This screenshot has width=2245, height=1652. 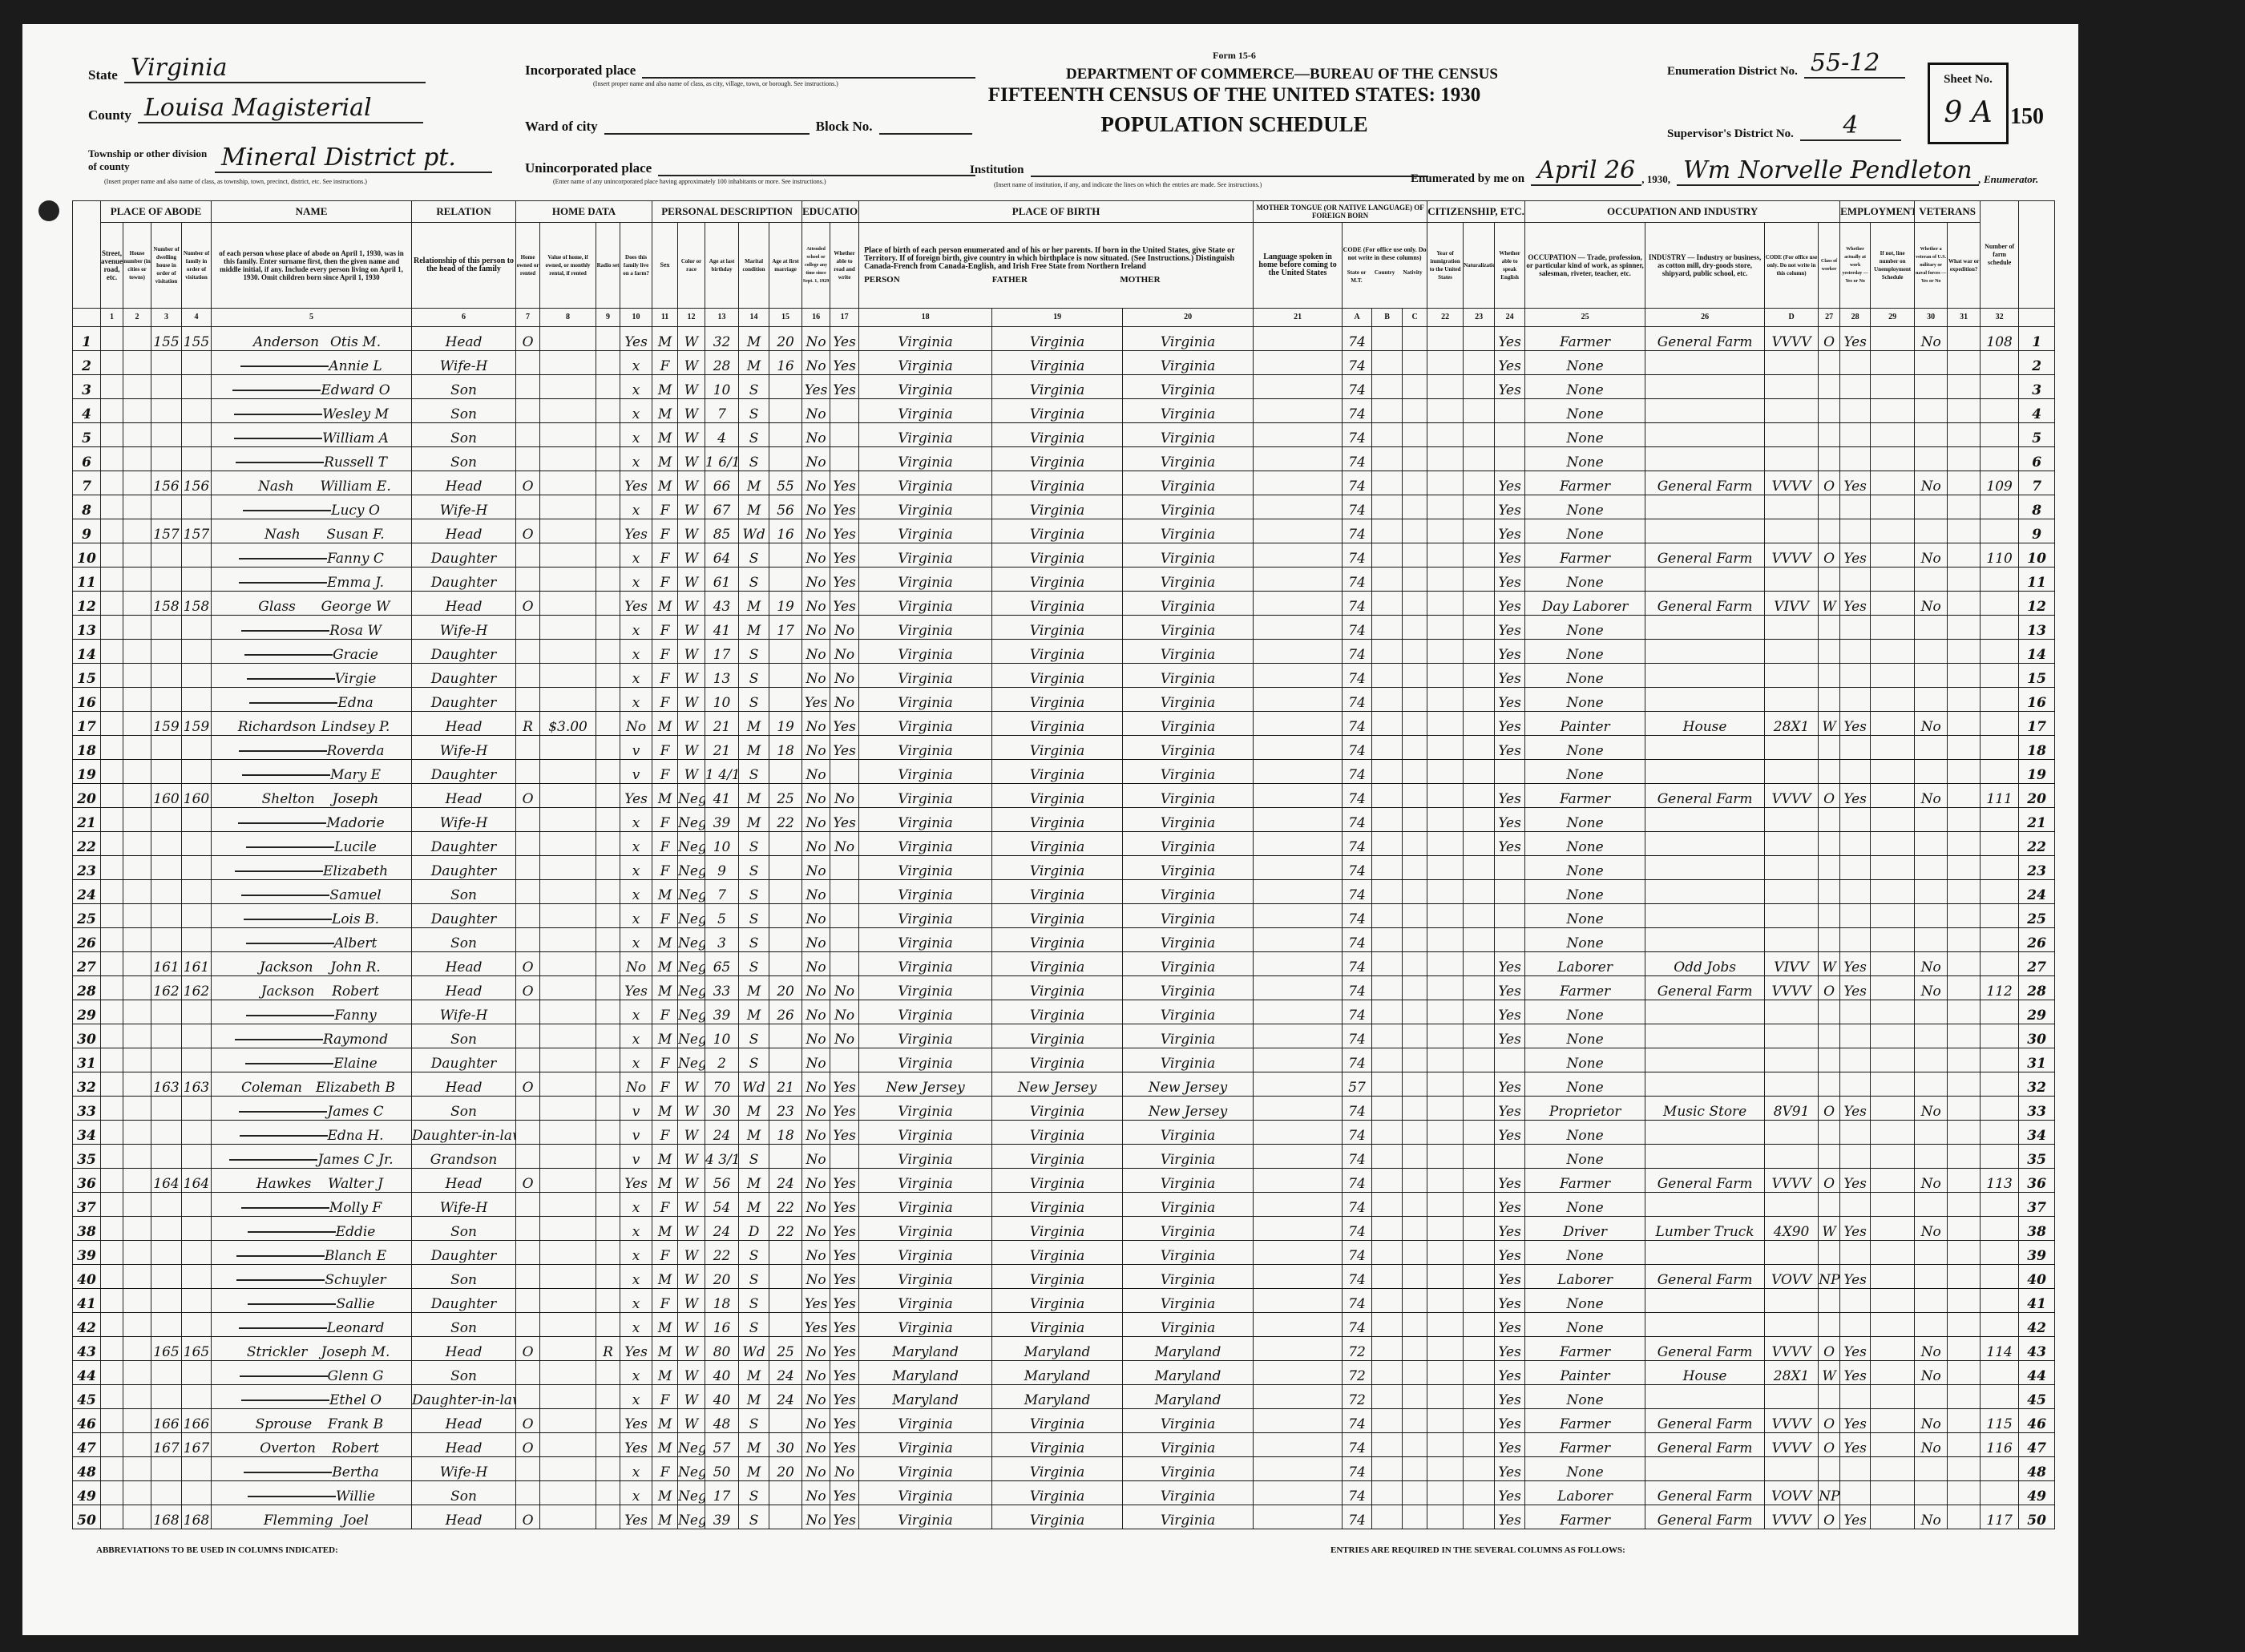 What do you see at coordinates (1357, 1156) in the screenshot?
I see `code-a: 74` at bounding box center [1357, 1156].